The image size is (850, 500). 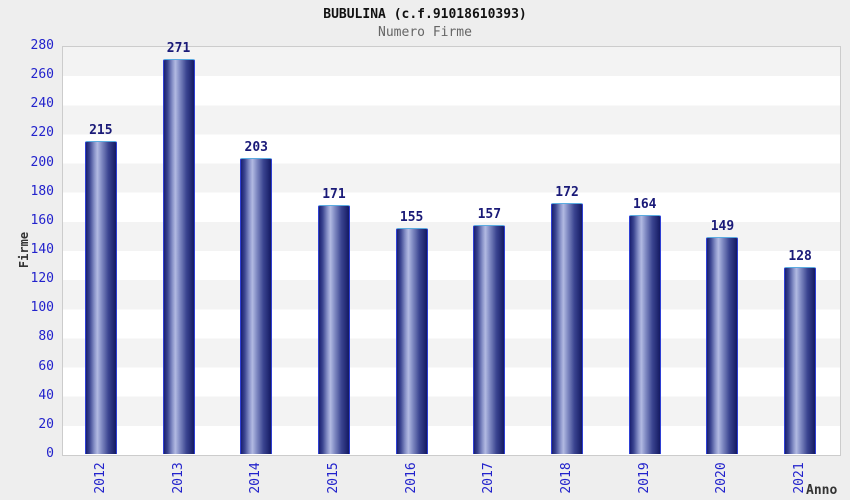 I want to click on bar-value-label: 172, so click(x=567, y=193).